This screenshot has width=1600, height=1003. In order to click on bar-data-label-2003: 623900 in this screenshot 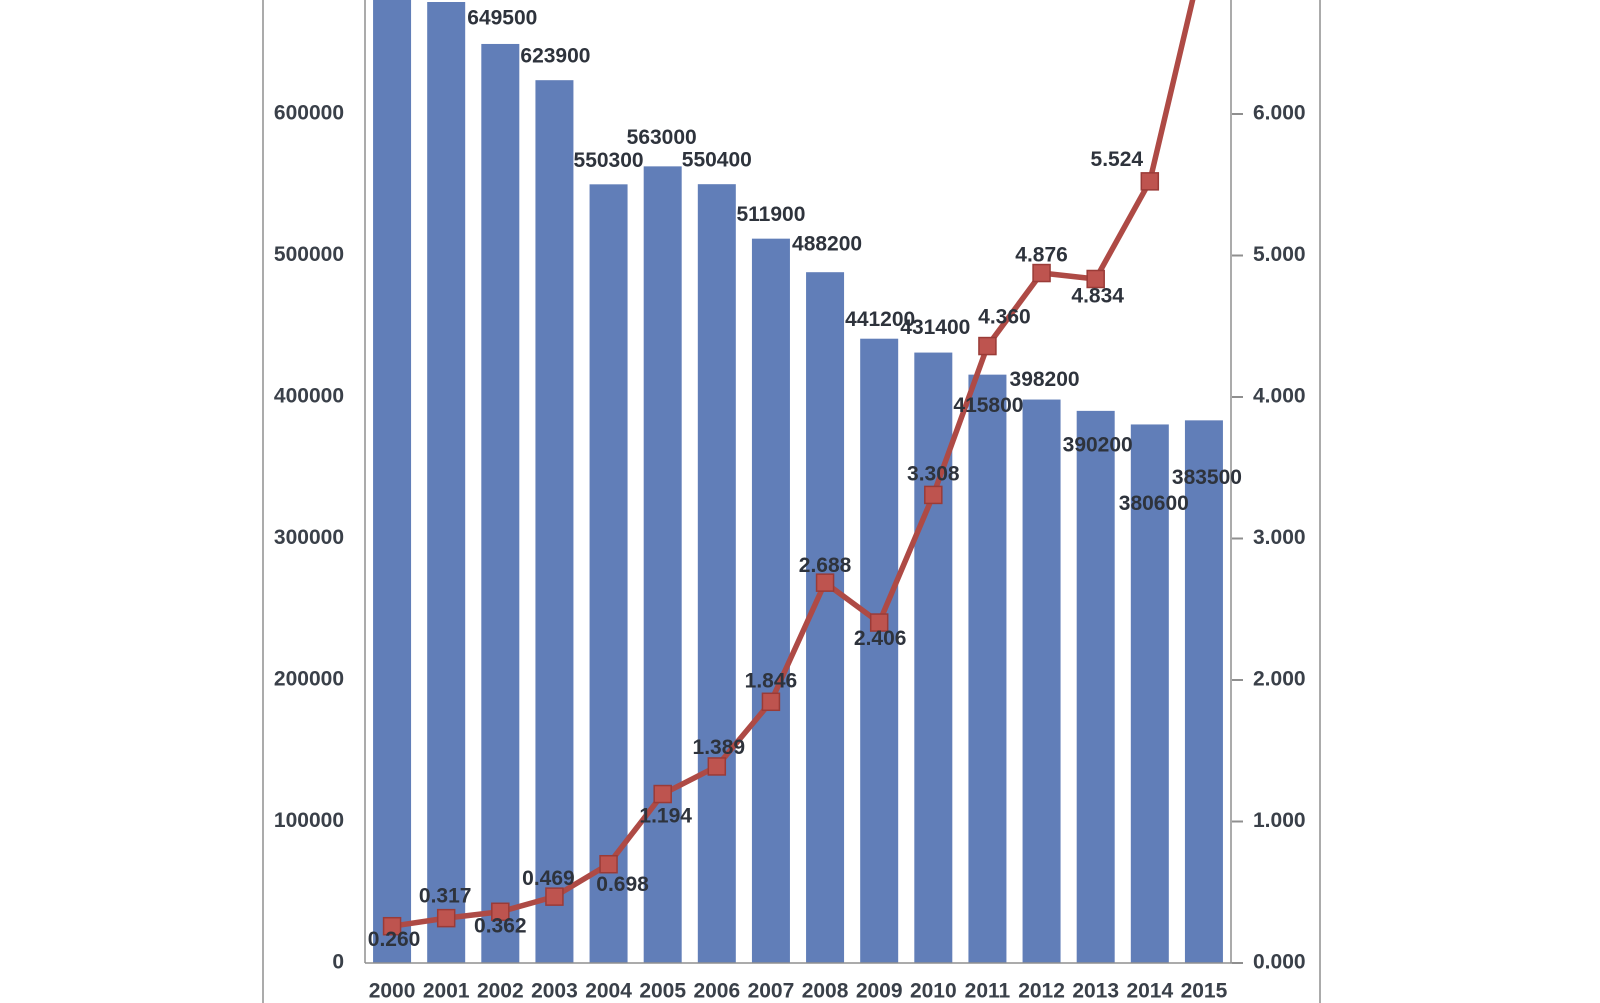, I will do `click(555, 56)`.